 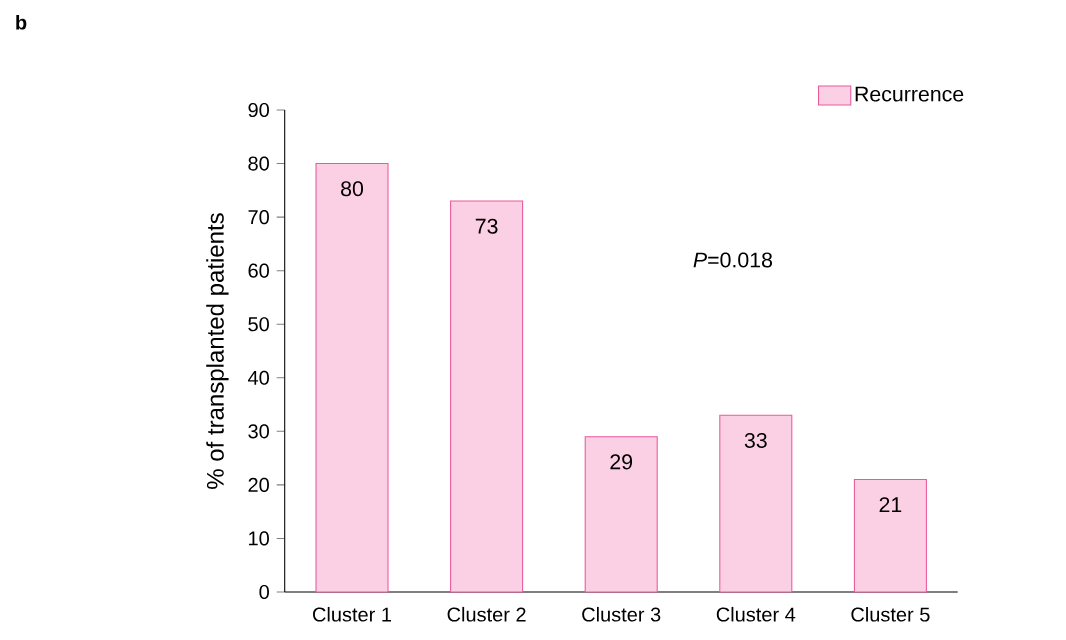 I want to click on data-label: 73, so click(x=486, y=226).